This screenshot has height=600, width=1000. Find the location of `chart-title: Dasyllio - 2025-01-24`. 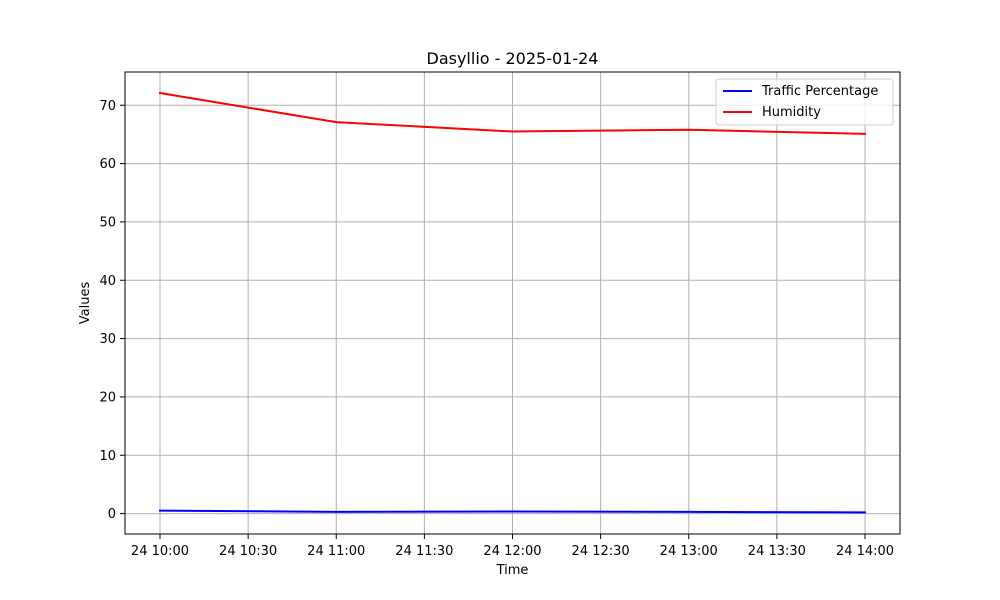

chart-title: Dasyllio - 2025-01-24 is located at coordinates (513, 58).